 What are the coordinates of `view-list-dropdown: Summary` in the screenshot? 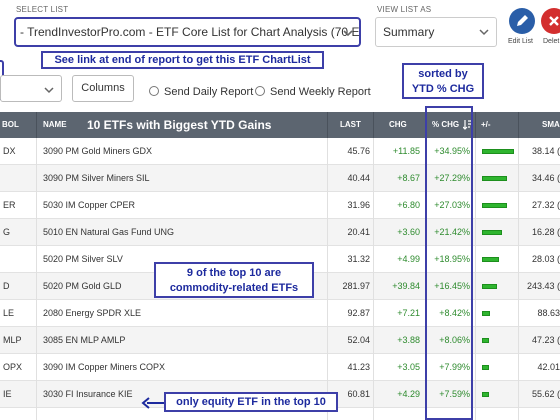 It's located at (436, 32).